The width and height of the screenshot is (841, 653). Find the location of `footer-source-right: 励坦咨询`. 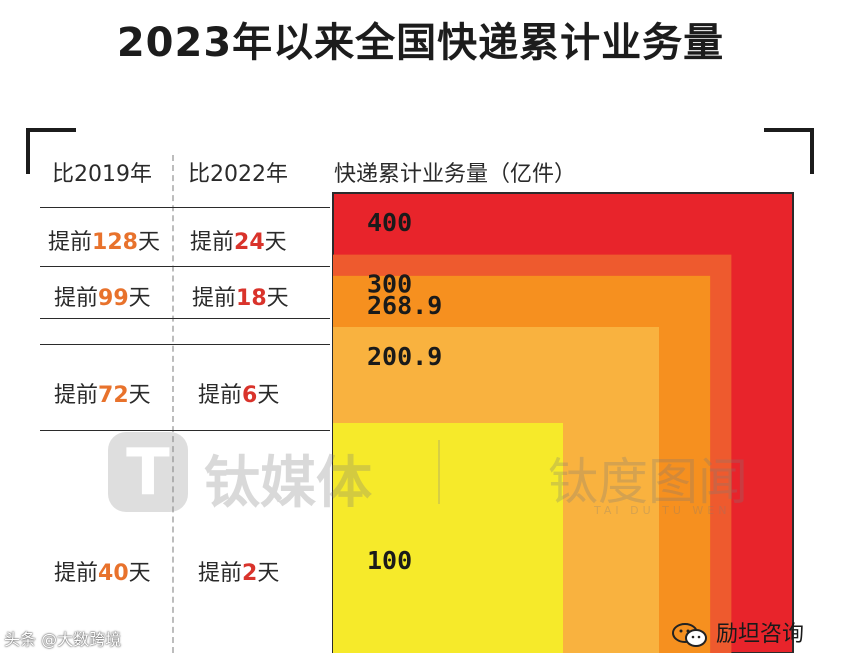

footer-source-right: 励坦咨询 is located at coordinates (738, 632).